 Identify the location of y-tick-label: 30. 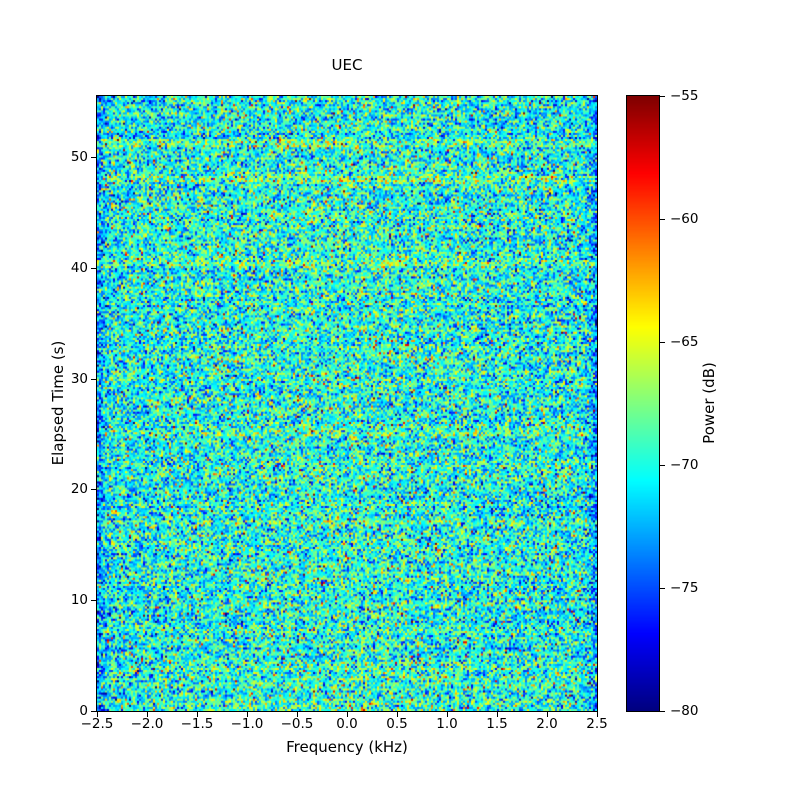
(79, 378).